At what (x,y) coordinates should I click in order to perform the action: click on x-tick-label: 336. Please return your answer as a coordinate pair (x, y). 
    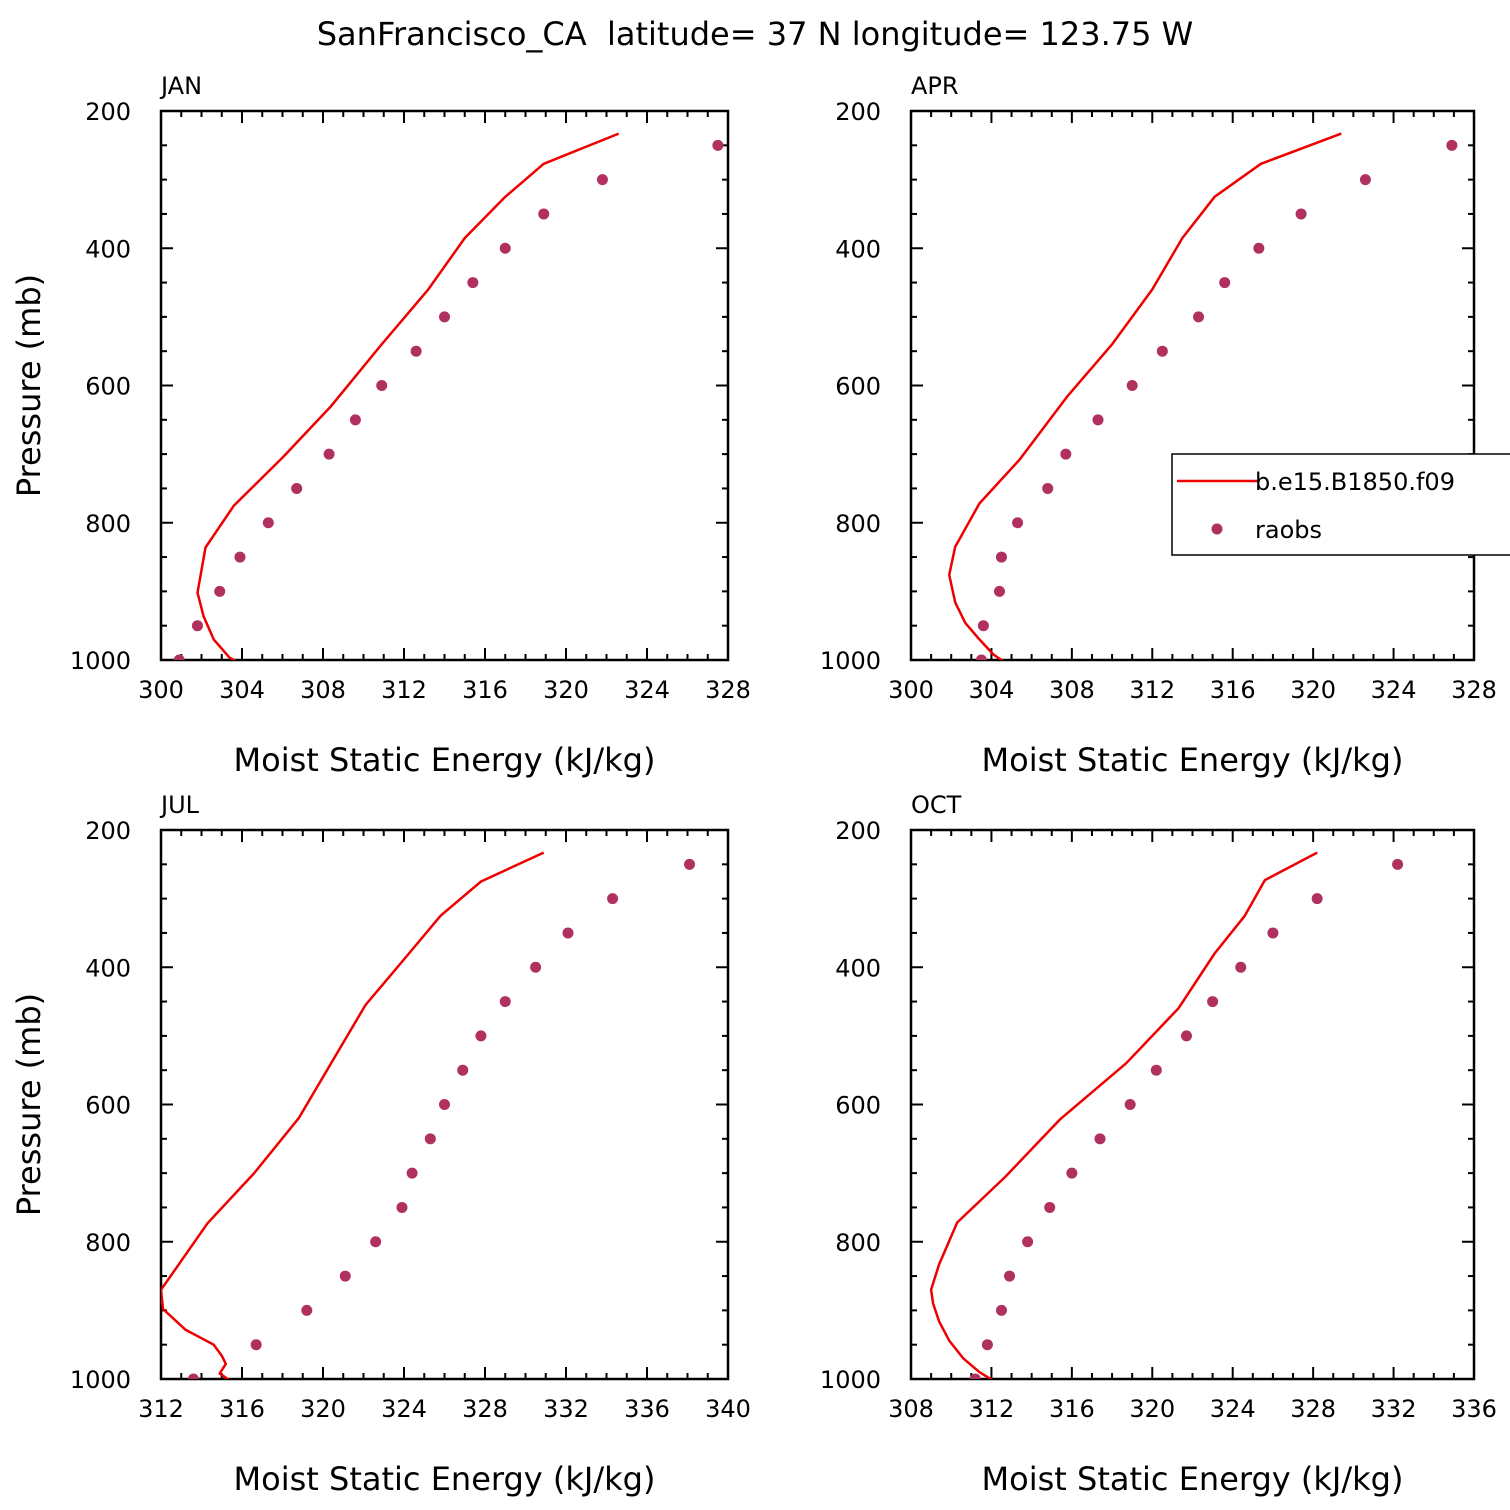
    Looking at the image, I should click on (1474, 1409).